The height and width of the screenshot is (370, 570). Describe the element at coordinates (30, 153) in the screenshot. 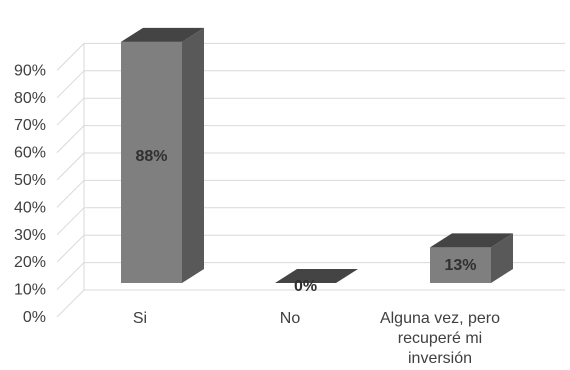

I see `y-tick-label-6: 60%` at that location.